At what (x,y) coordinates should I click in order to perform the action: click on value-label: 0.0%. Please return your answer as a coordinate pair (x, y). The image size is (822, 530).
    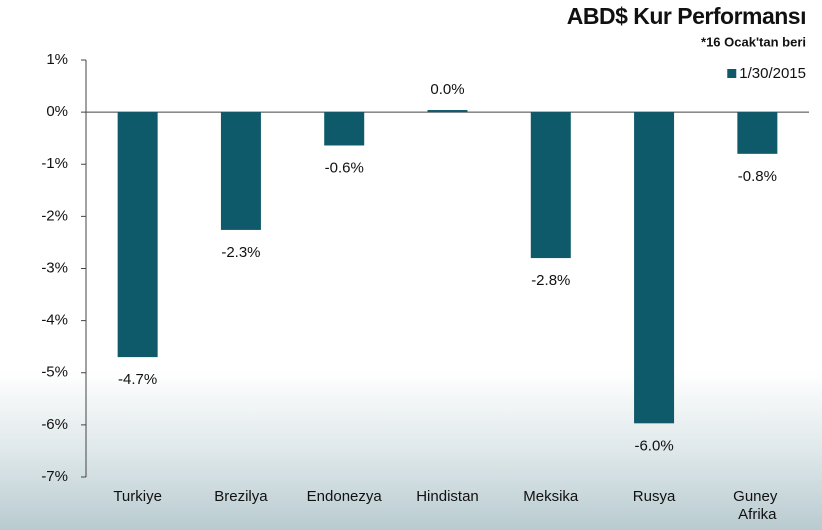
    Looking at the image, I should click on (447, 89).